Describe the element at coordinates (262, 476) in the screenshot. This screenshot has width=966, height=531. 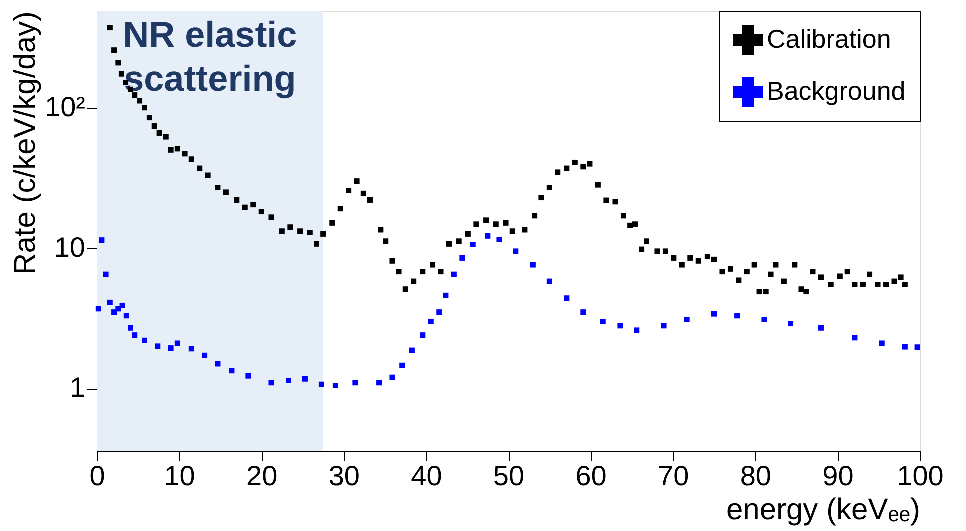
I see `x-tick-label: 20` at that location.